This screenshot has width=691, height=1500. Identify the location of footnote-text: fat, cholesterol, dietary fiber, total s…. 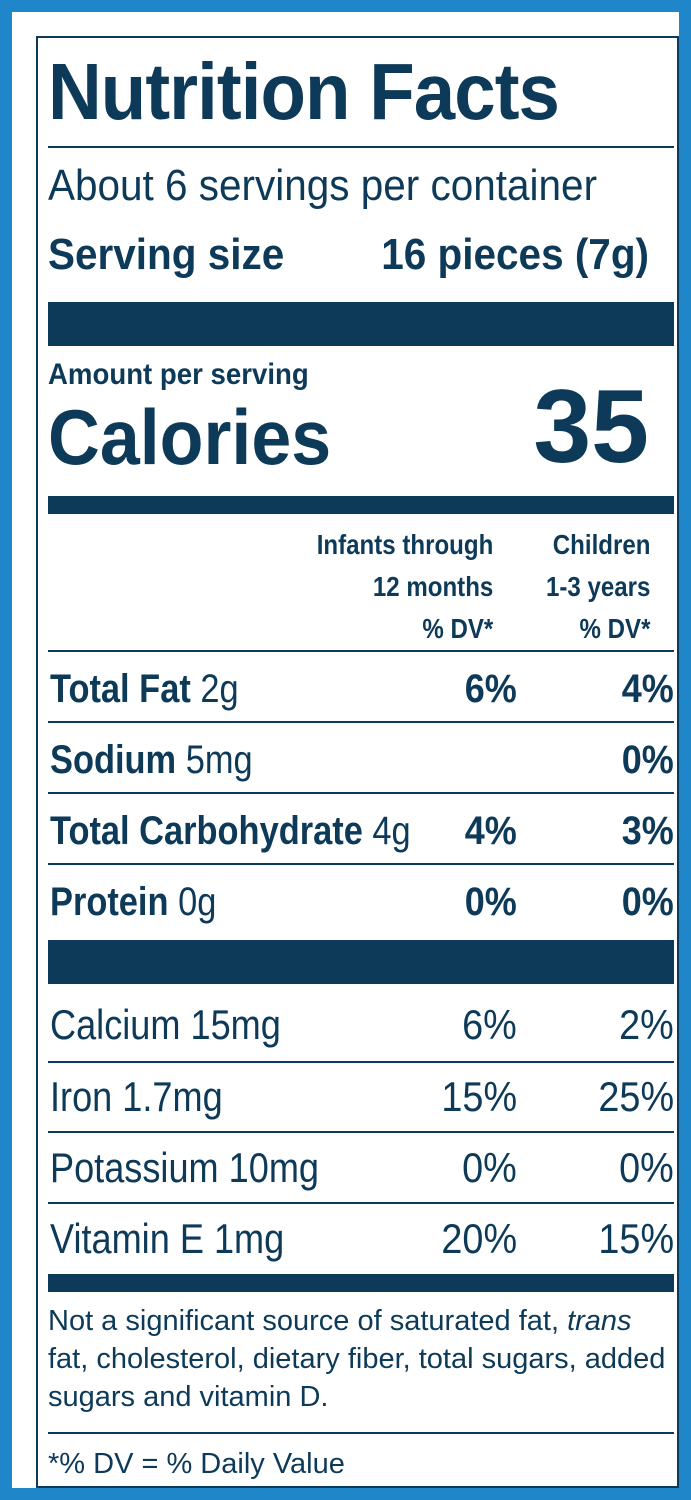
(357, 1378).